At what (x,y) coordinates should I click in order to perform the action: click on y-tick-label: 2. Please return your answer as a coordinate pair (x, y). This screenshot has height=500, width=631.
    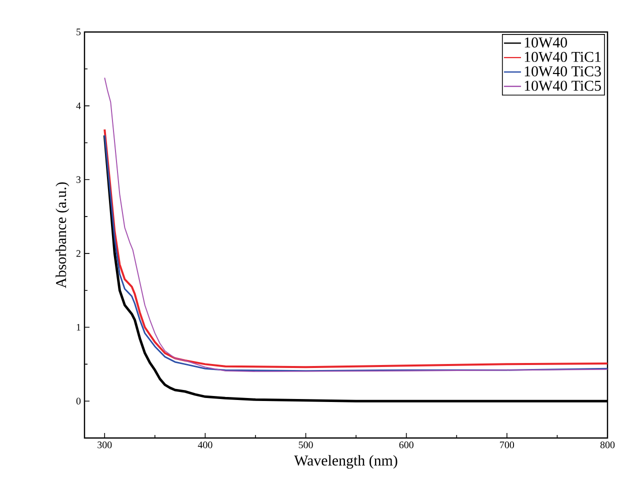
    Looking at the image, I should click on (78, 253).